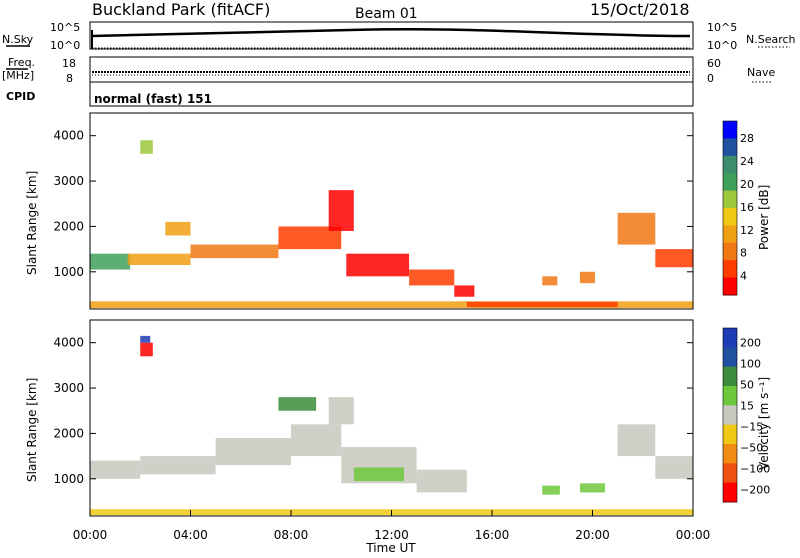  Describe the element at coordinates (388, 70) in the screenshot. I see `freq-panel: Freq. [MHz] 18 8 60 0 Nave` at that location.